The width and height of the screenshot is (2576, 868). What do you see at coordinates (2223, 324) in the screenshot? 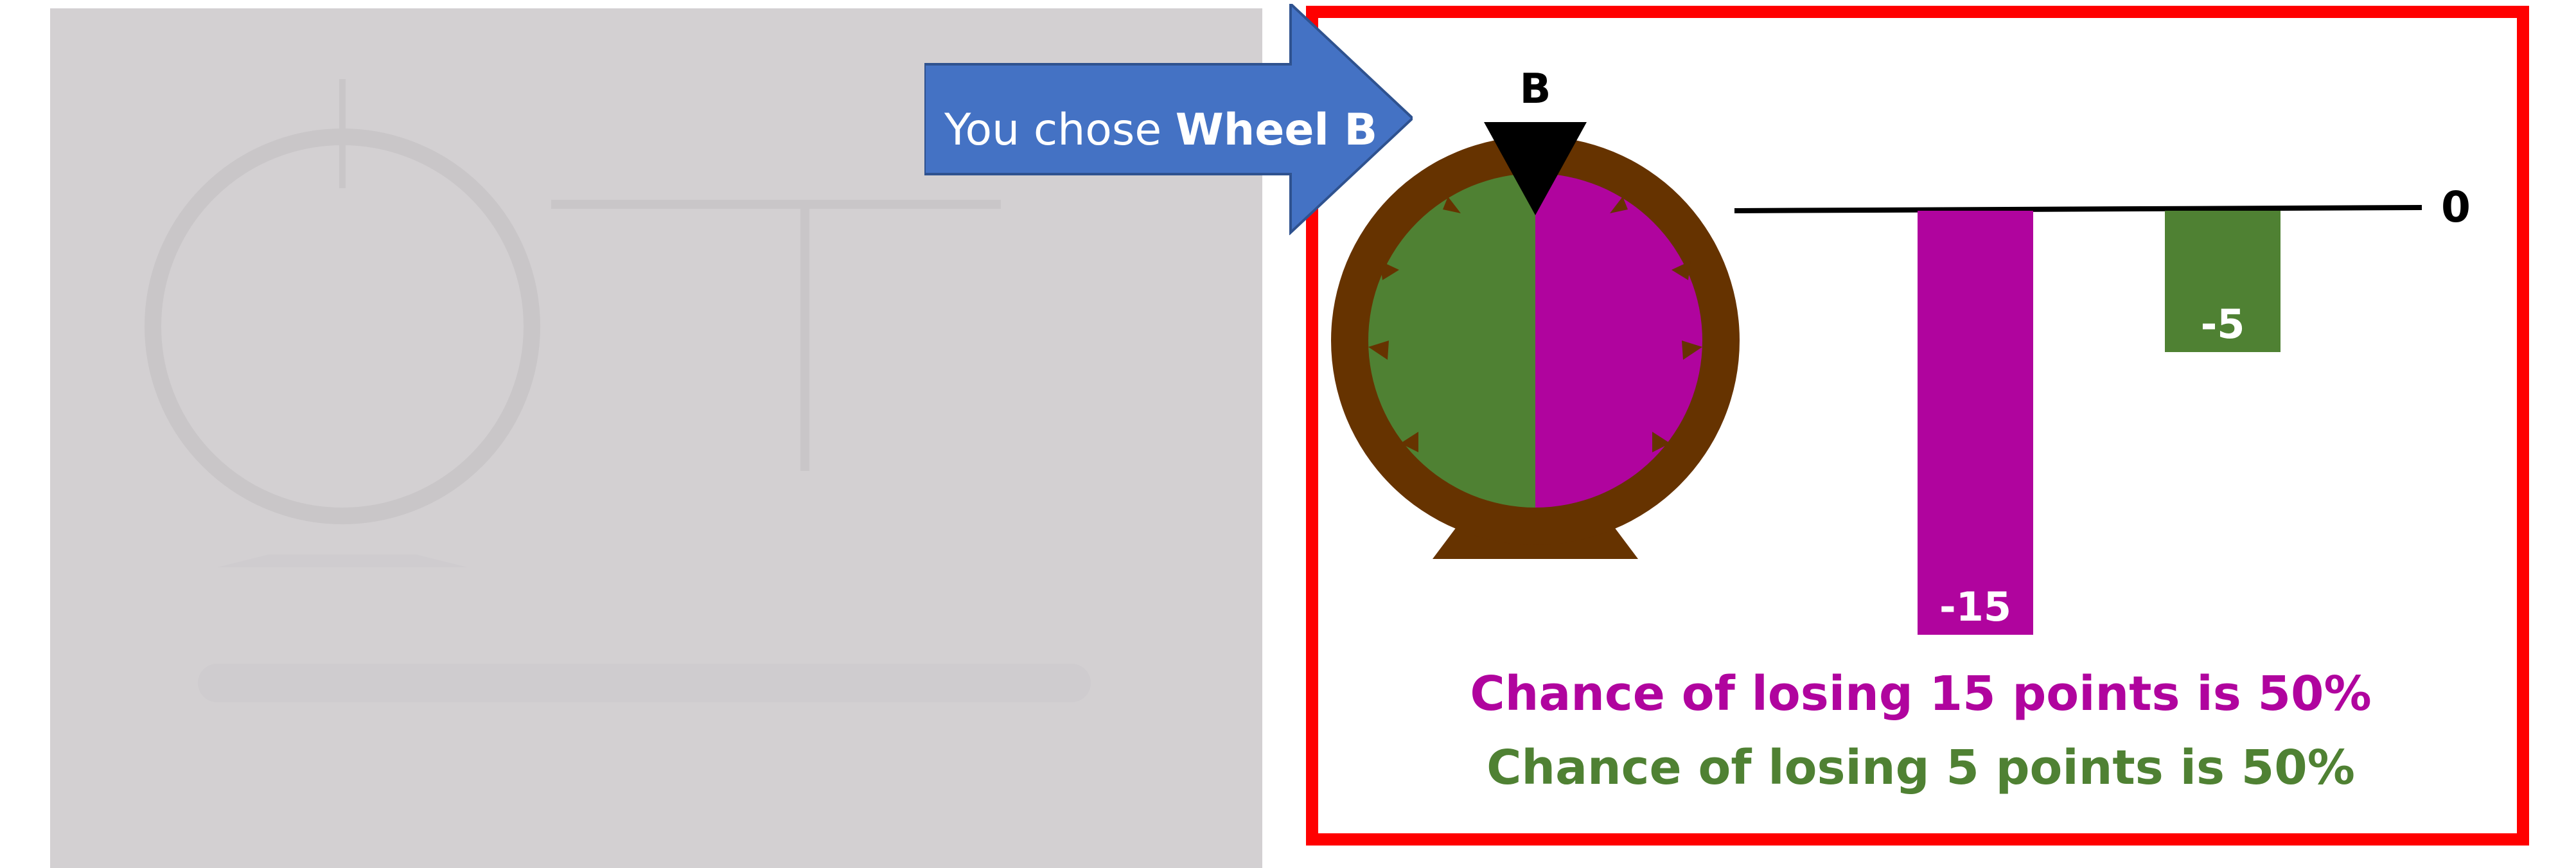
I see `bar-value-label: -5` at bounding box center [2223, 324].